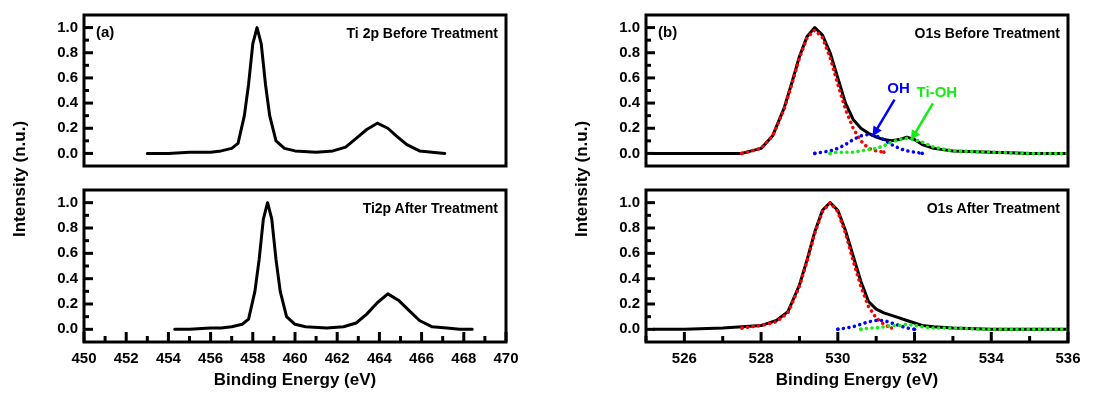  Describe the element at coordinates (430, 207) in the screenshot. I see `text: Ti2p After Treatment` at that location.